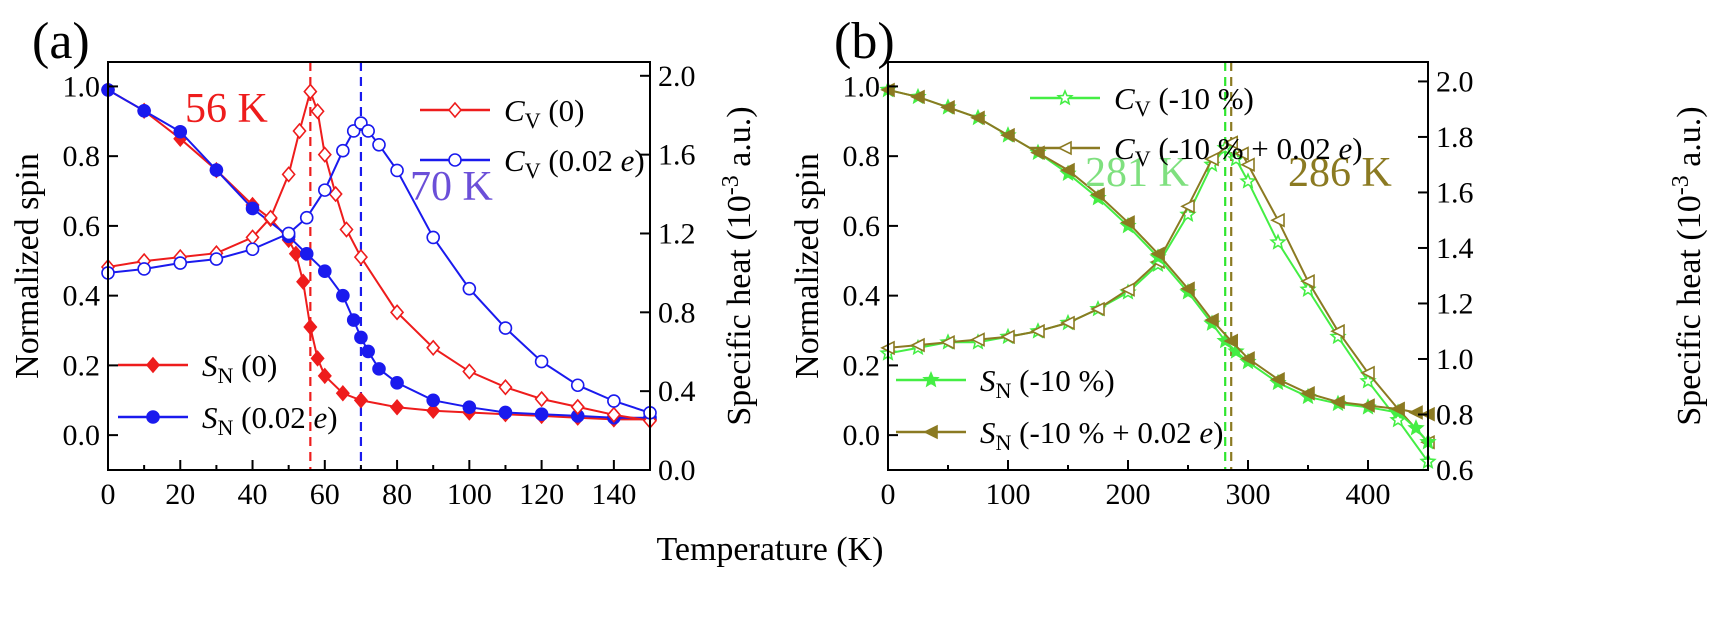 Image resolution: width=1725 pixels, height=636 pixels. What do you see at coordinates (1455, 303) in the screenshot?
I see `y2-tick-label: 1.2` at bounding box center [1455, 303].